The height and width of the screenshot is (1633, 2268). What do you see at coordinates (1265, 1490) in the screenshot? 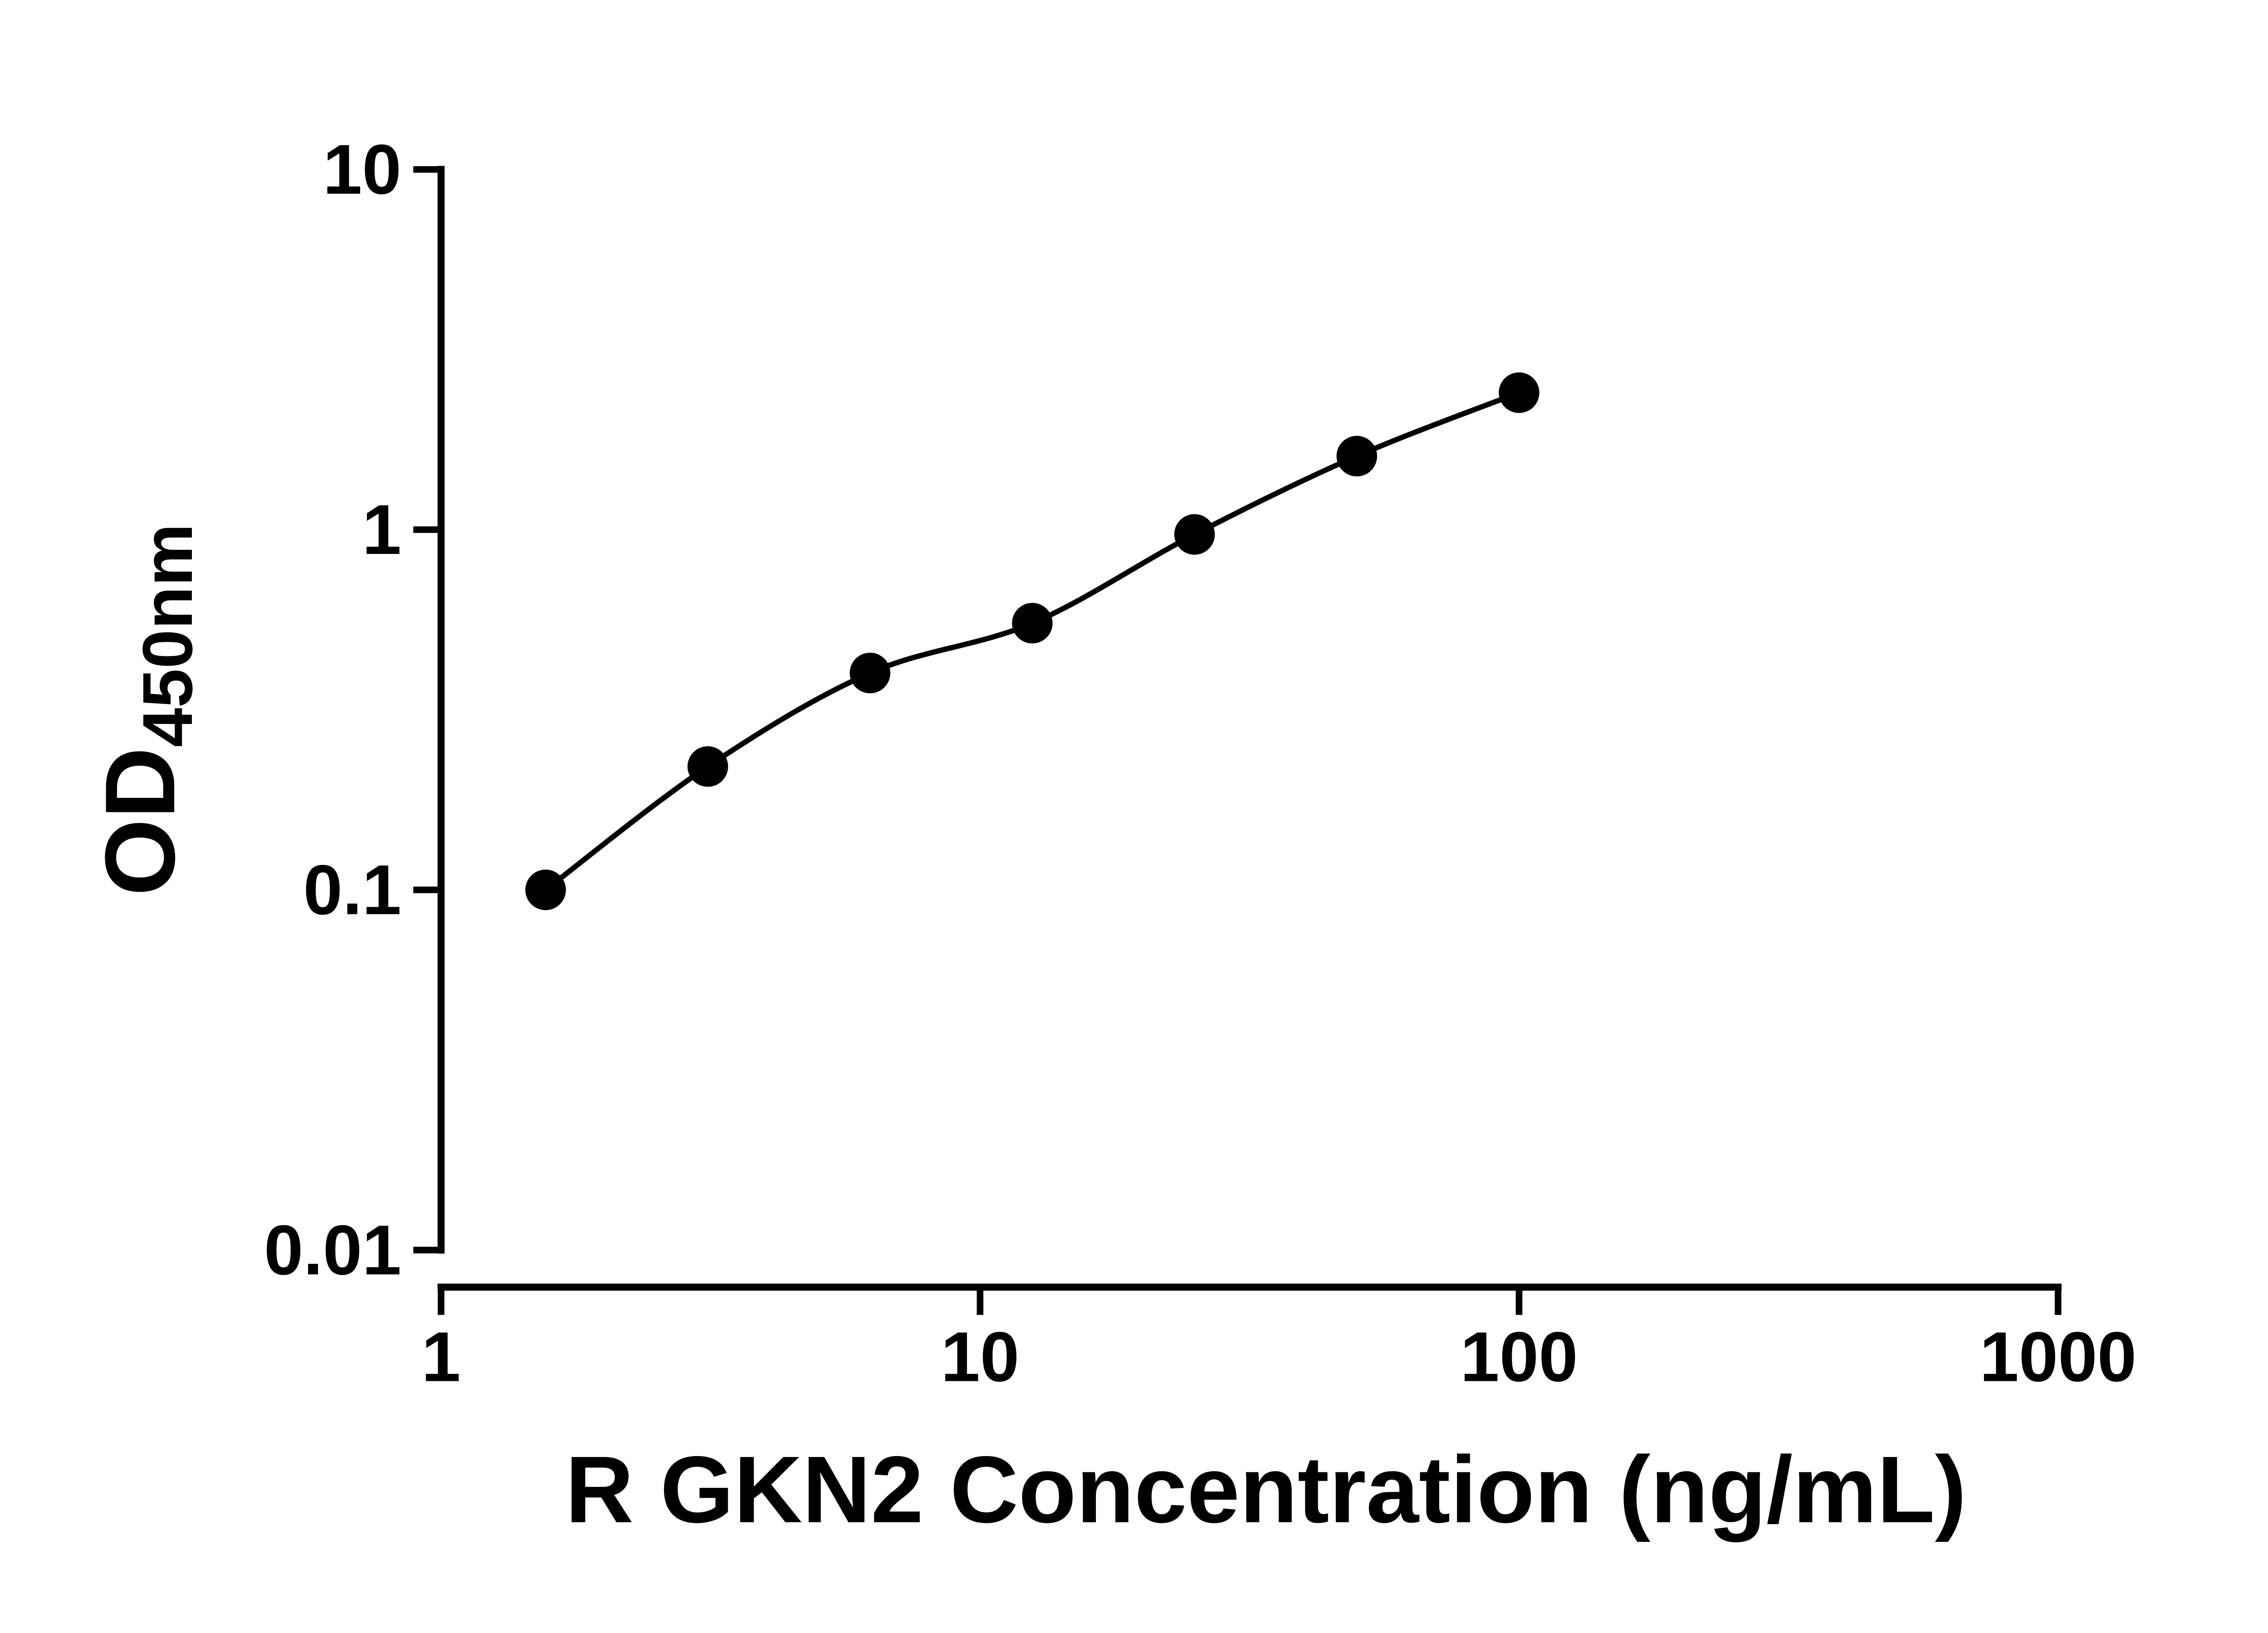
I see `x-axis-title: R GKN2 Concentration (ng/mL)` at bounding box center [1265, 1490].